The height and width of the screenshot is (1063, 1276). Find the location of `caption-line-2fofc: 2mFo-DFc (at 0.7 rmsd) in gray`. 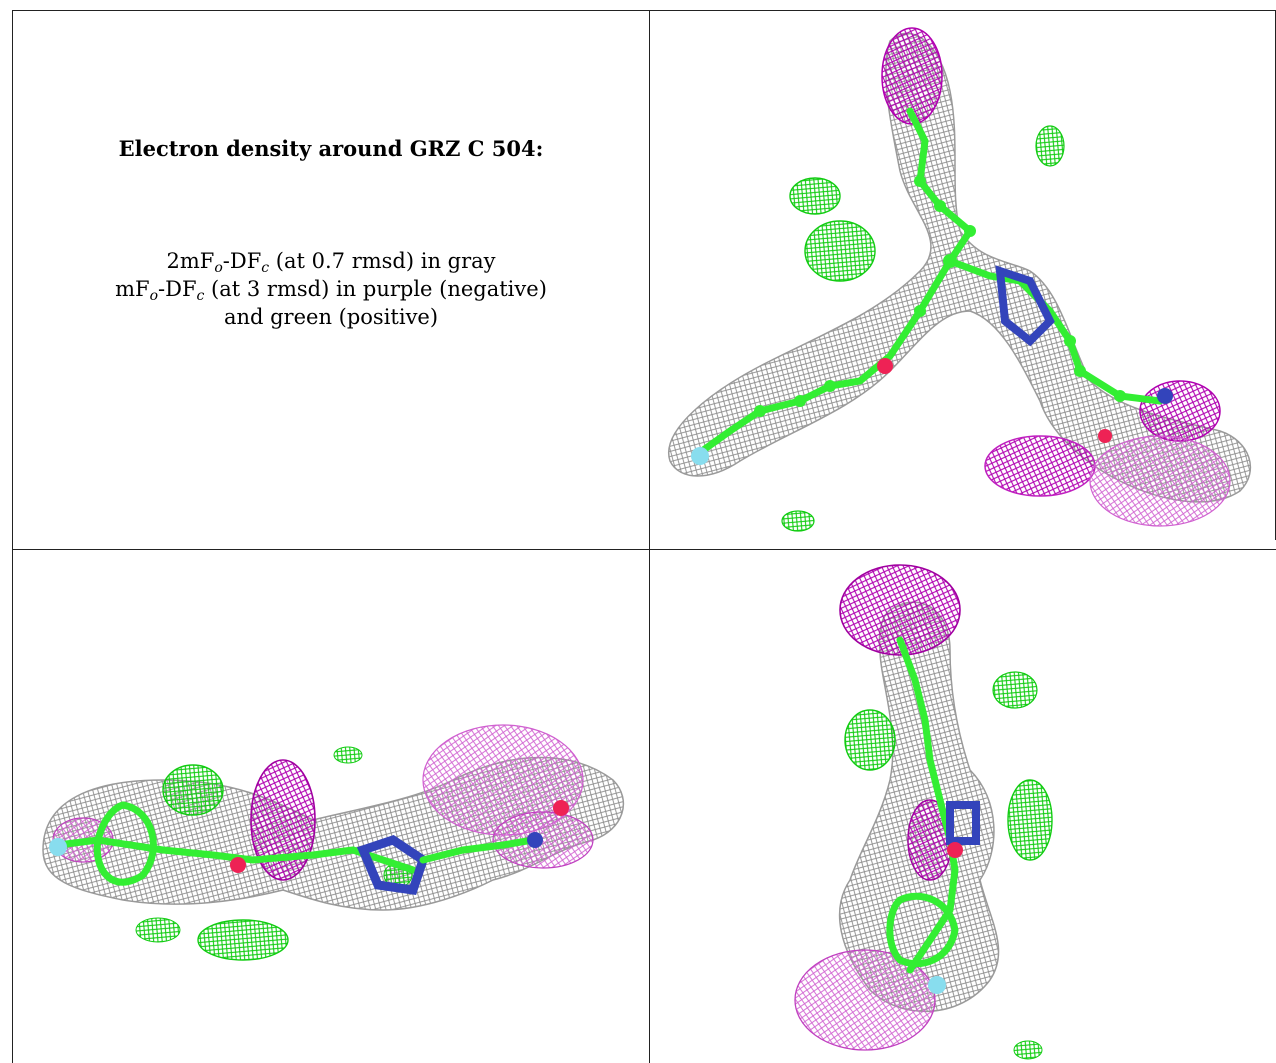

caption-line-2fofc: 2mFo-DFc (at 0.7 rmsd) in gray is located at coordinates (331, 262).